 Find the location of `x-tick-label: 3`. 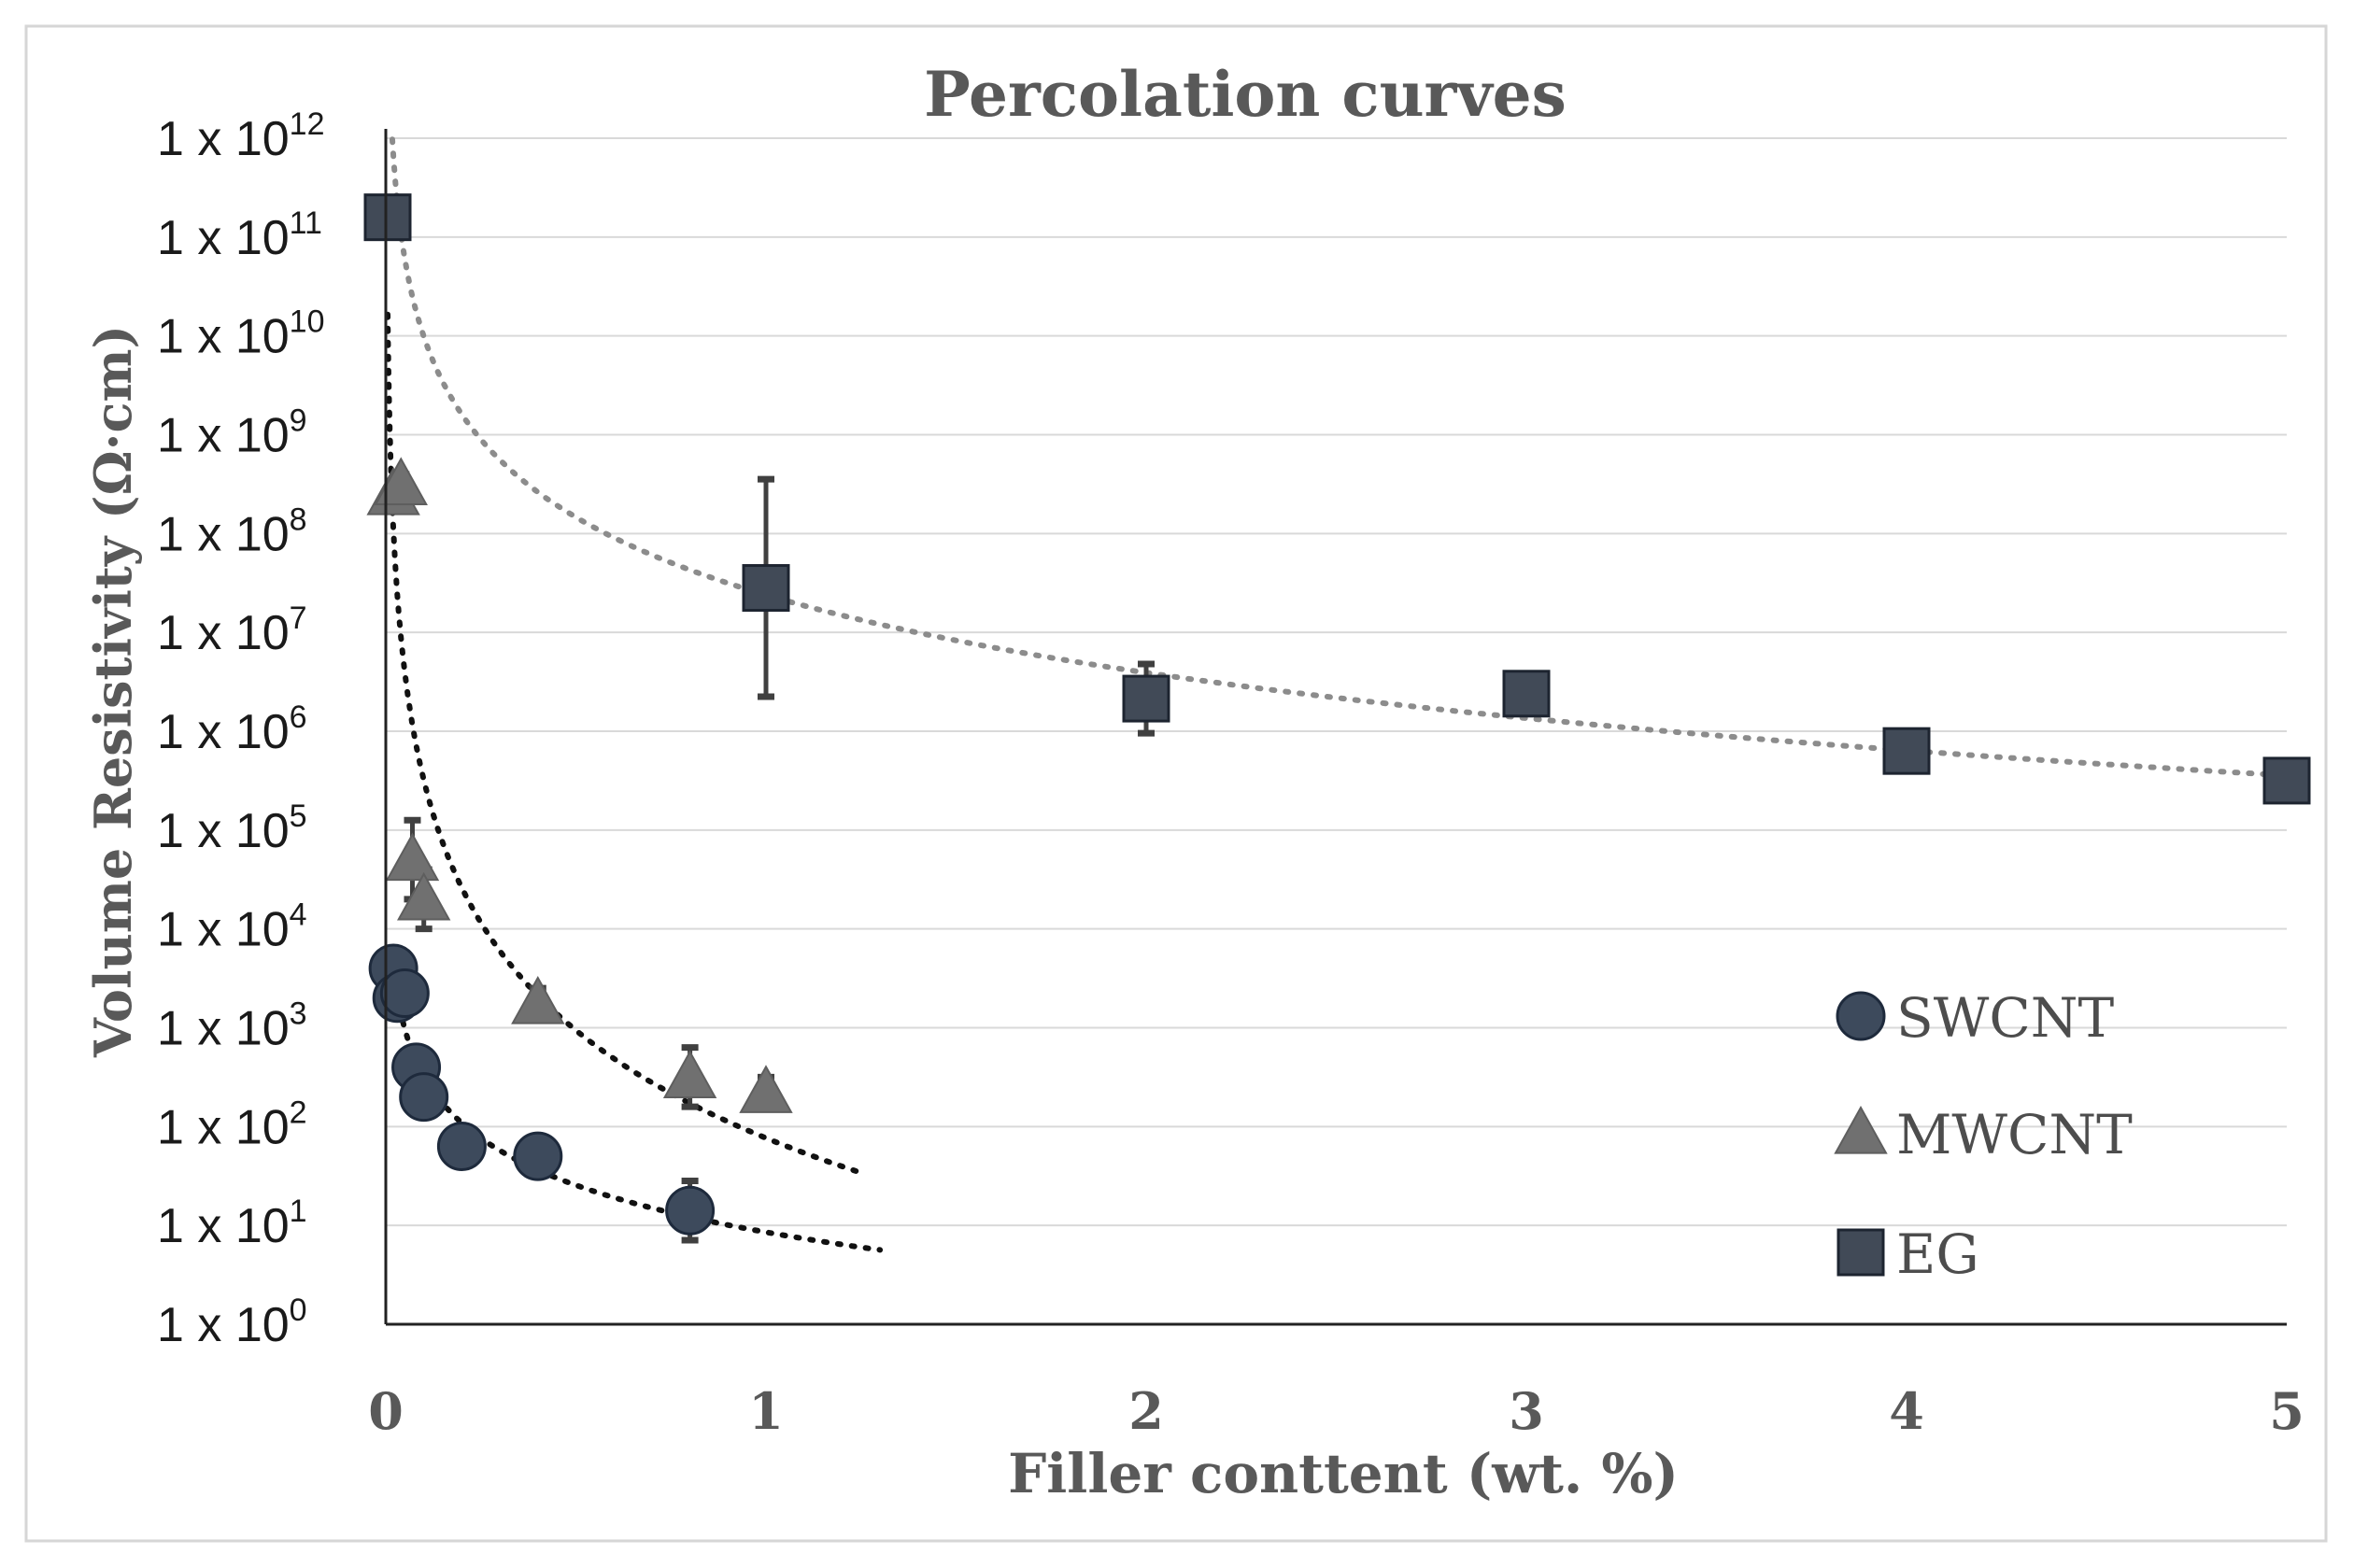

x-tick-label: 3 is located at coordinates (1527, 1411).